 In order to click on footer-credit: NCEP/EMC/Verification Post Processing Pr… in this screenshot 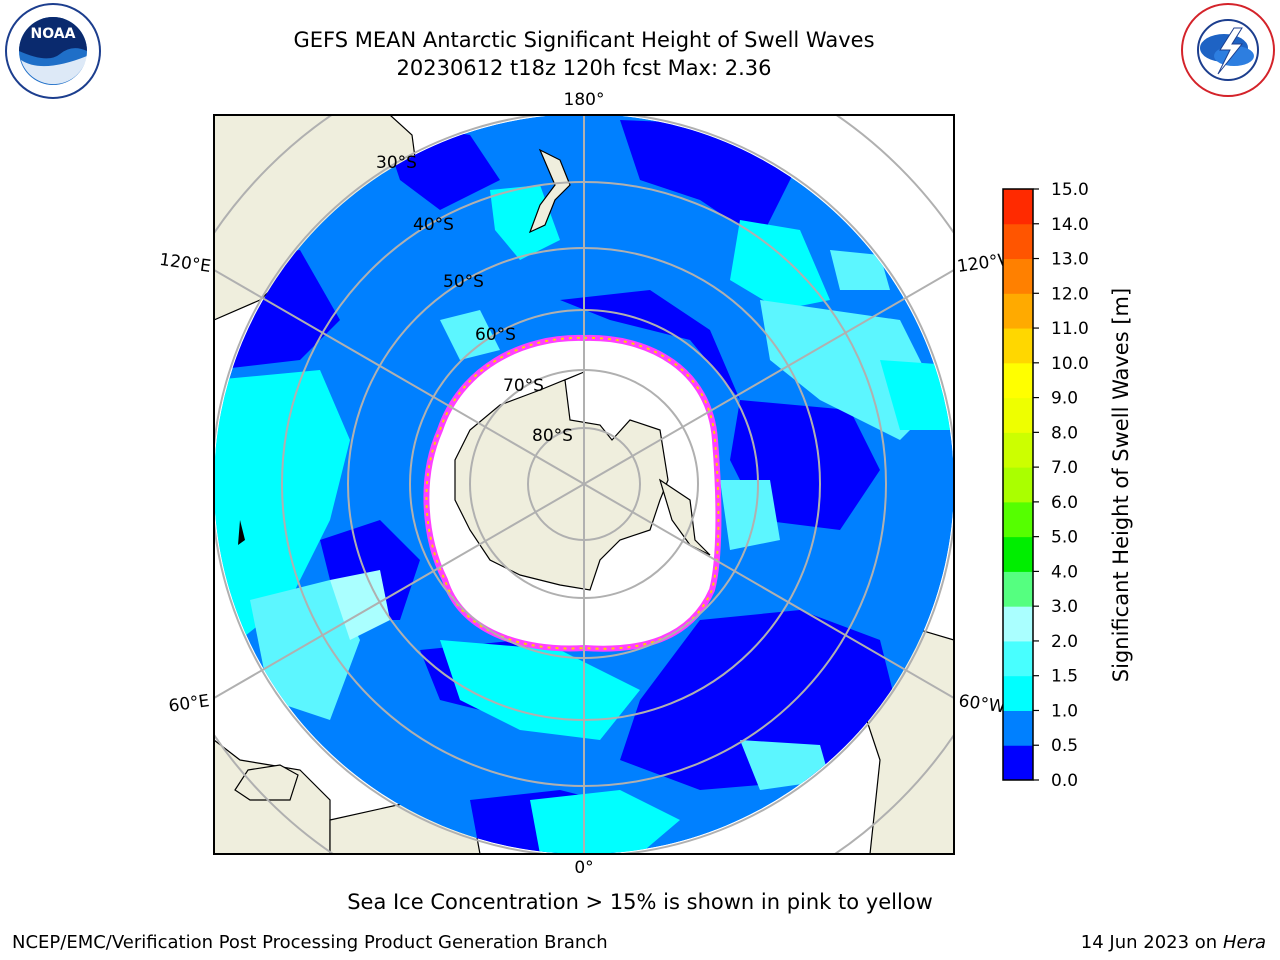, I will do `click(310, 942)`.